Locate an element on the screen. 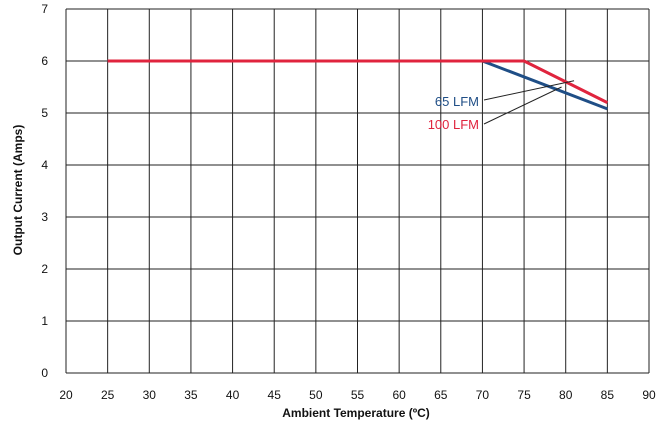 The width and height of the screenshot is (667, 430). x-tick-label: 20 is located at coordinates (66, 395).